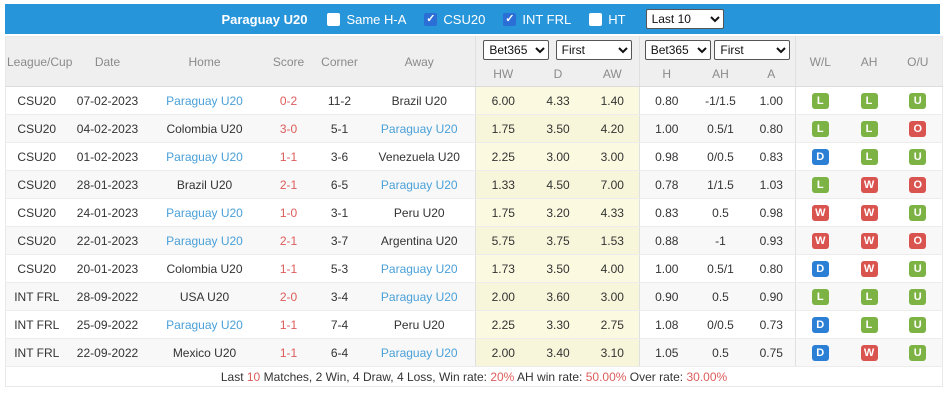  I want to click on odds-d: 3.40, so click(558, 352).